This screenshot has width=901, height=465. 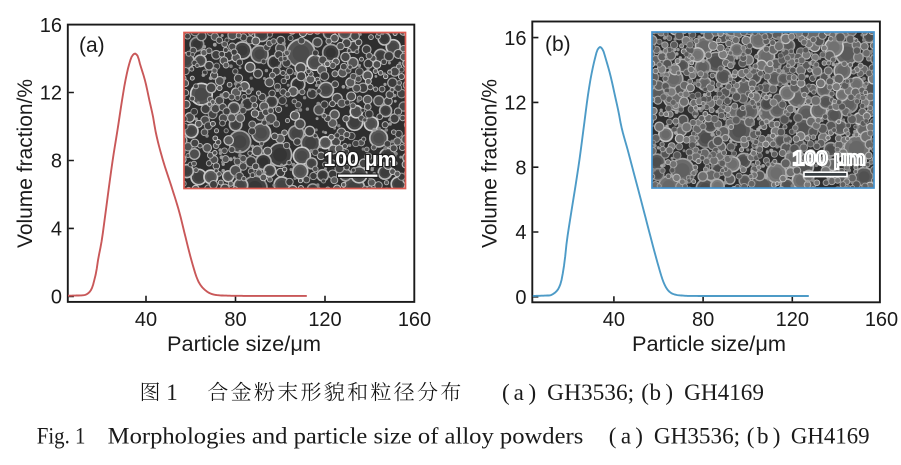 What do you see at coordinates (558, 44) in the screenshot?
I see `svg-text: (b)` at bounding box center [558, 44].